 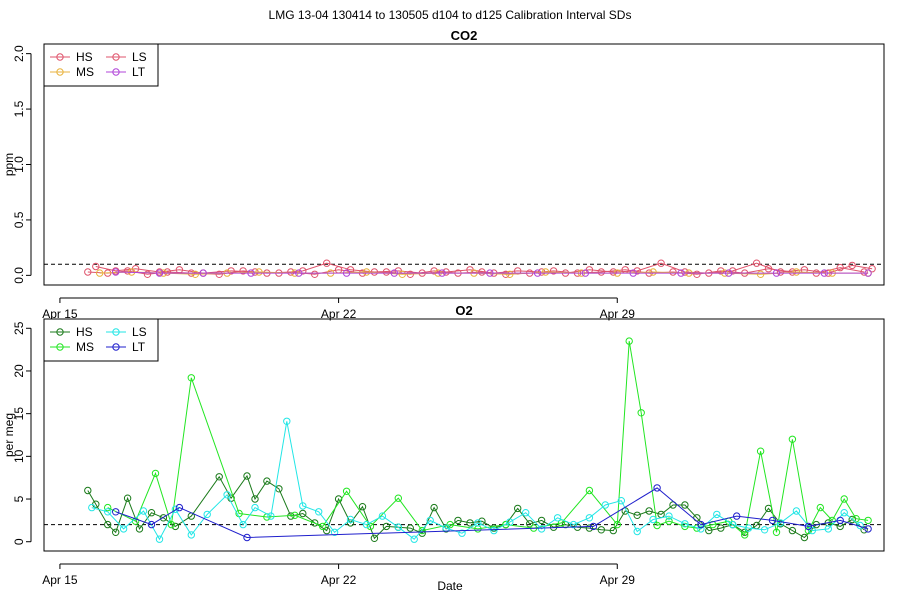 What do you see at coordinates (19, 371) in the screenshot?
I see `y-tick-label: 20` at bounding box center [19, 371].